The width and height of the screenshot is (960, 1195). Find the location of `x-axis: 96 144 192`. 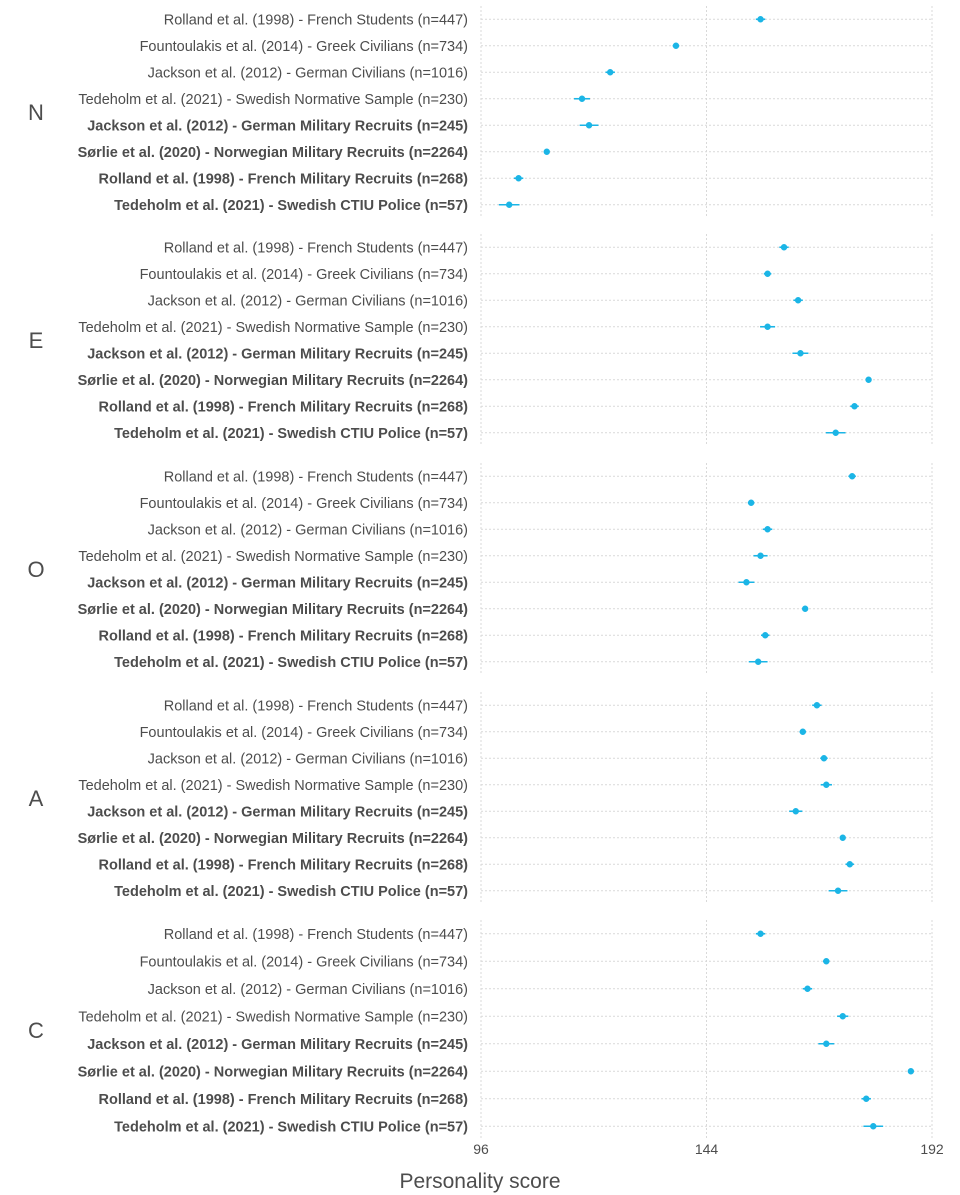

x-axis: 96 144 192 is located at coordinates (708, 1149).